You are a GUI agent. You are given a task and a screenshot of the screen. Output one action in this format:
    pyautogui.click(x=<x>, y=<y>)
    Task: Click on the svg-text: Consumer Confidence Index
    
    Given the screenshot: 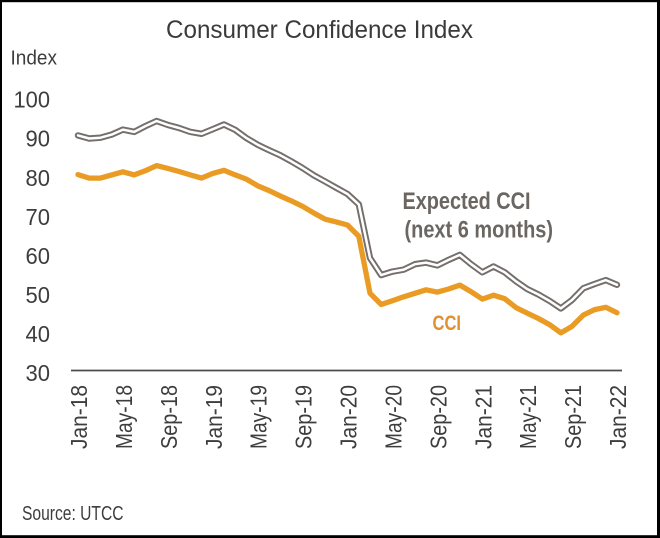 What is the action you would take?
    pyautogui.click(x=319, y=30)
    